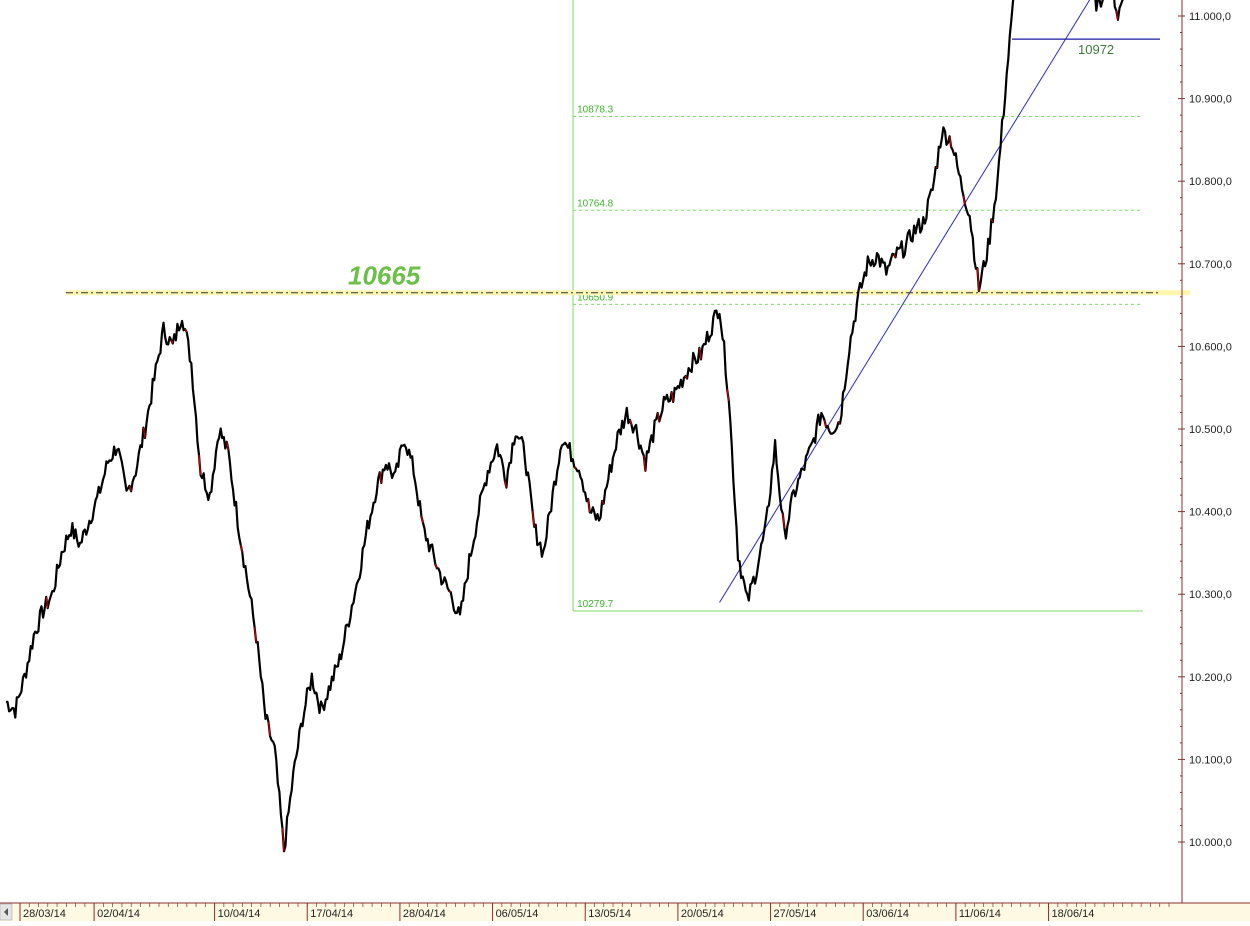 The image size is (1250, 926). What do you see at coordinates (1210, 265) in the screenshot?
I see `y-tick-label: 10.700,0` at bounding box center [1210, 265].